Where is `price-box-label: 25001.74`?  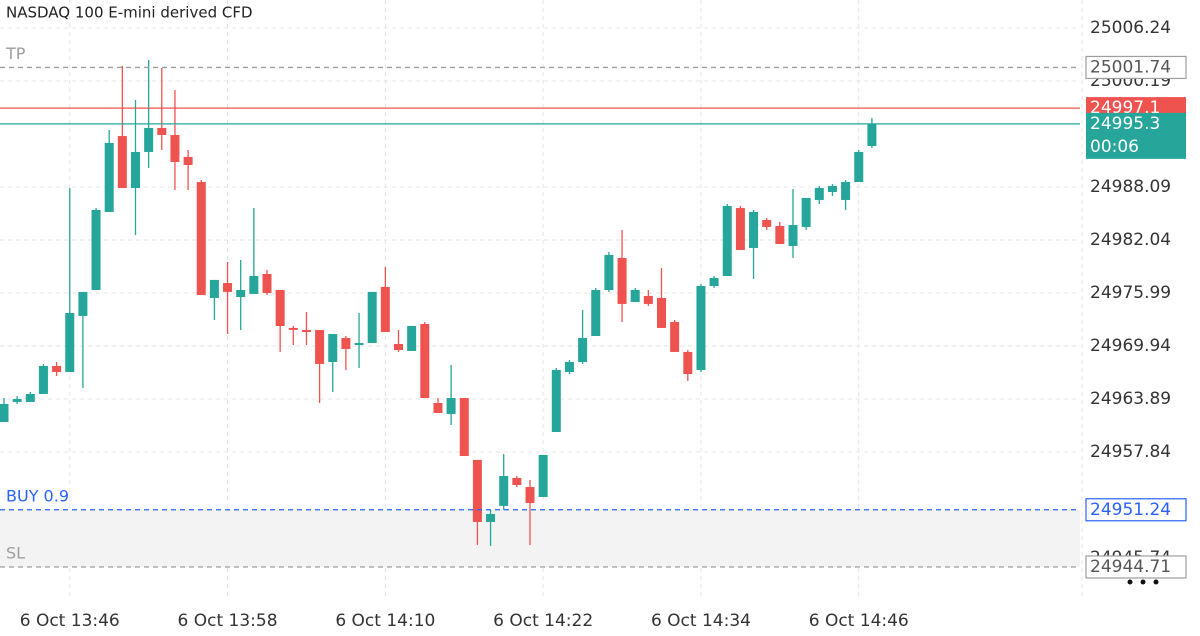
price-box-label: 25001.74 is located at coordinates (1130, 67).